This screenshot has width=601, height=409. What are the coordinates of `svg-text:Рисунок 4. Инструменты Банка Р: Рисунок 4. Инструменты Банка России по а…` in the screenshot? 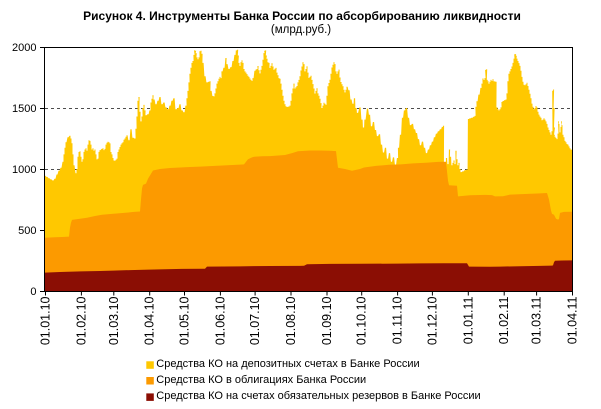 It's located at (302, 16).